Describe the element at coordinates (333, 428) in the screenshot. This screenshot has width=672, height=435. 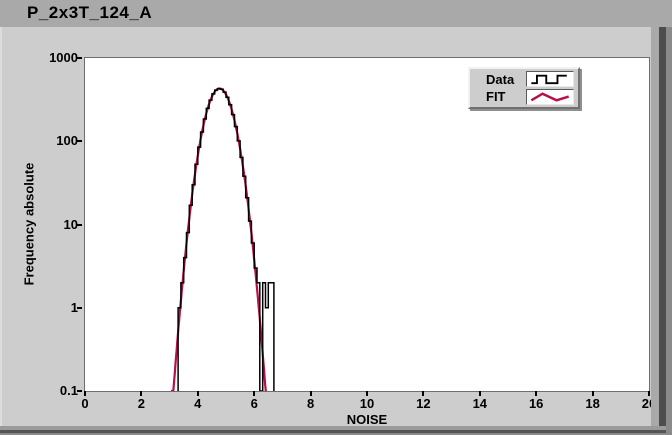
I see `window-bottom-bevel-outer` at that location.